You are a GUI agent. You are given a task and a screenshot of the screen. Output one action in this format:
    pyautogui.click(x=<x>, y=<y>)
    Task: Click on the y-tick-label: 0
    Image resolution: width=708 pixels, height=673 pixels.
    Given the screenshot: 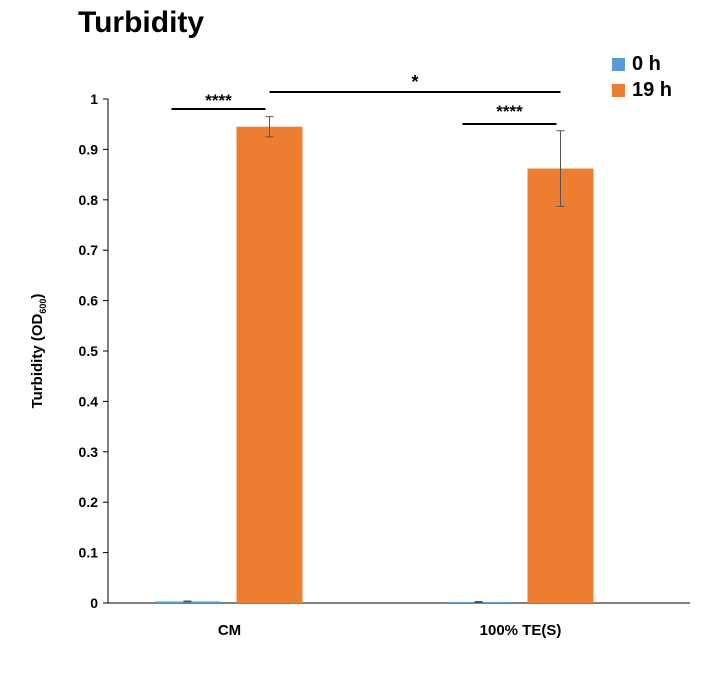 What is the action you would take?
    pyautogui.click(x=94, y=603)
    